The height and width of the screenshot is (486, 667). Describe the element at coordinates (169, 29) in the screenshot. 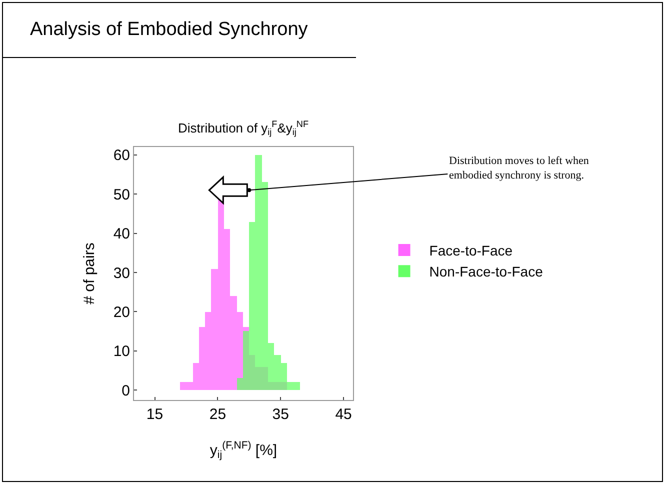

I see `chart-title: Analysis of Embodied Synchrony` at that location.